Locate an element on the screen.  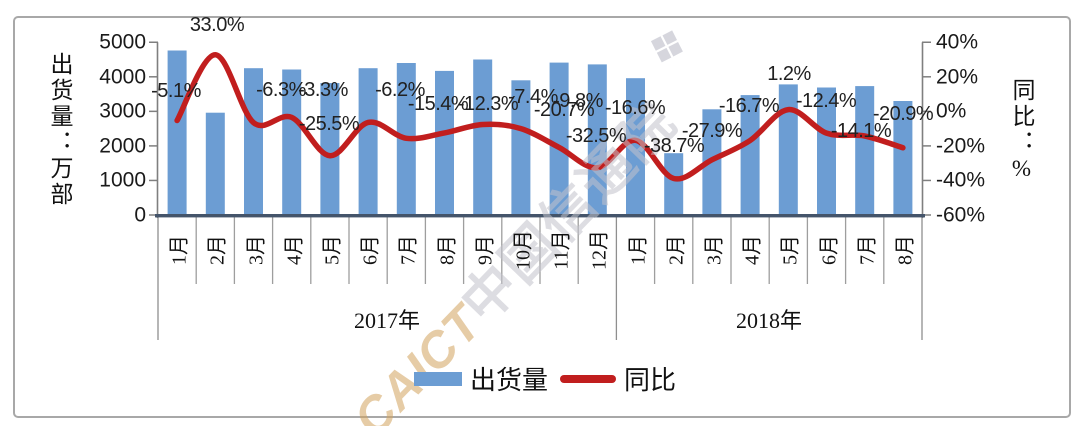
yoy-value-label: -14.1% is located at coordinates (861, 131).